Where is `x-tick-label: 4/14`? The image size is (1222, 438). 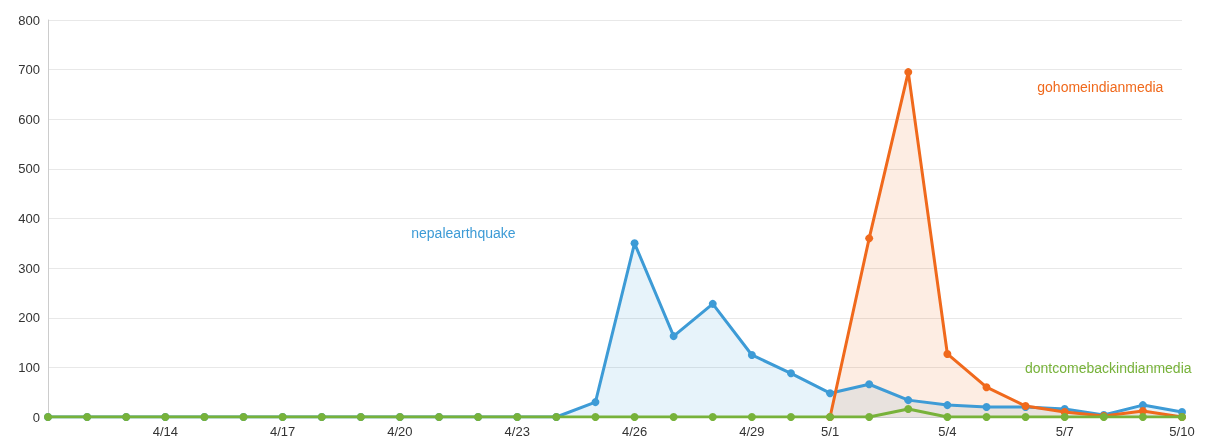 x-tick-label: 4/14 is located at coordinates (165, 431).